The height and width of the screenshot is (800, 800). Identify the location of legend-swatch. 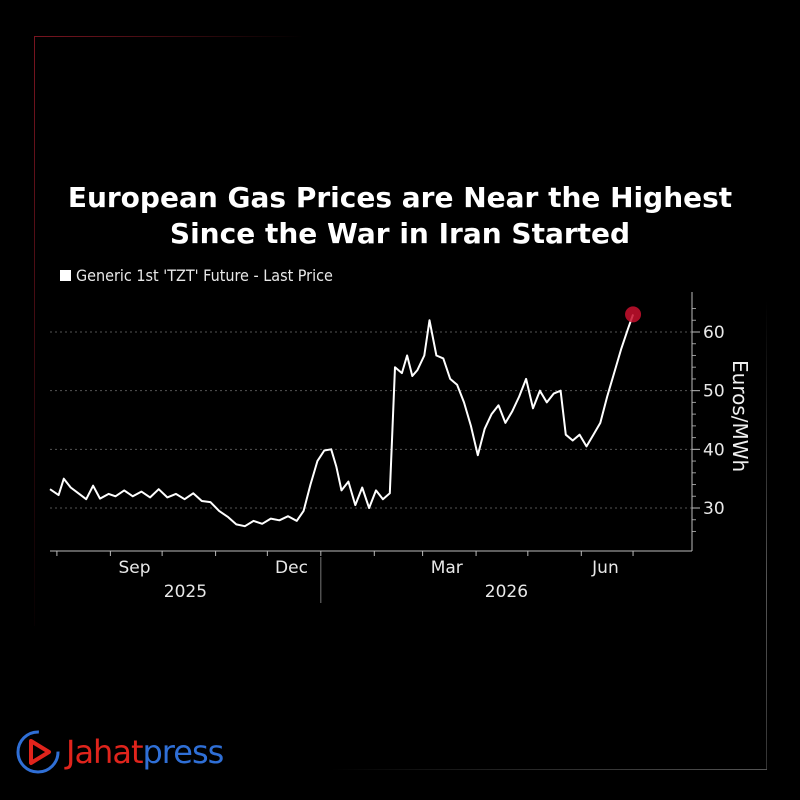
(65, 275).